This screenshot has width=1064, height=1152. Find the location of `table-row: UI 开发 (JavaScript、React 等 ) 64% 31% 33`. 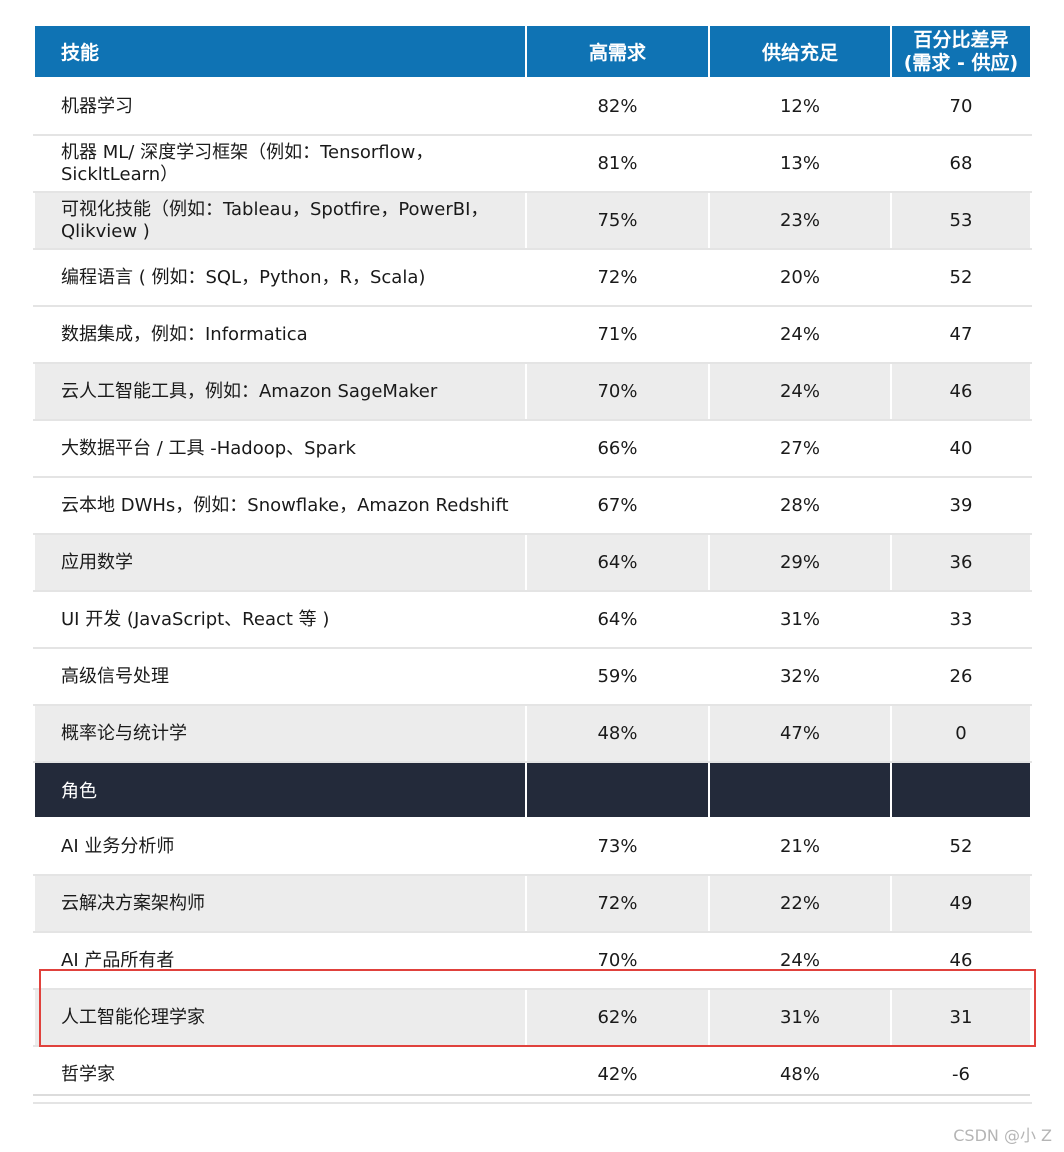

table-row: UI 开发 (JavaScript、React 等 ) 64% 31% 33 is located at coordinates (532, 619).